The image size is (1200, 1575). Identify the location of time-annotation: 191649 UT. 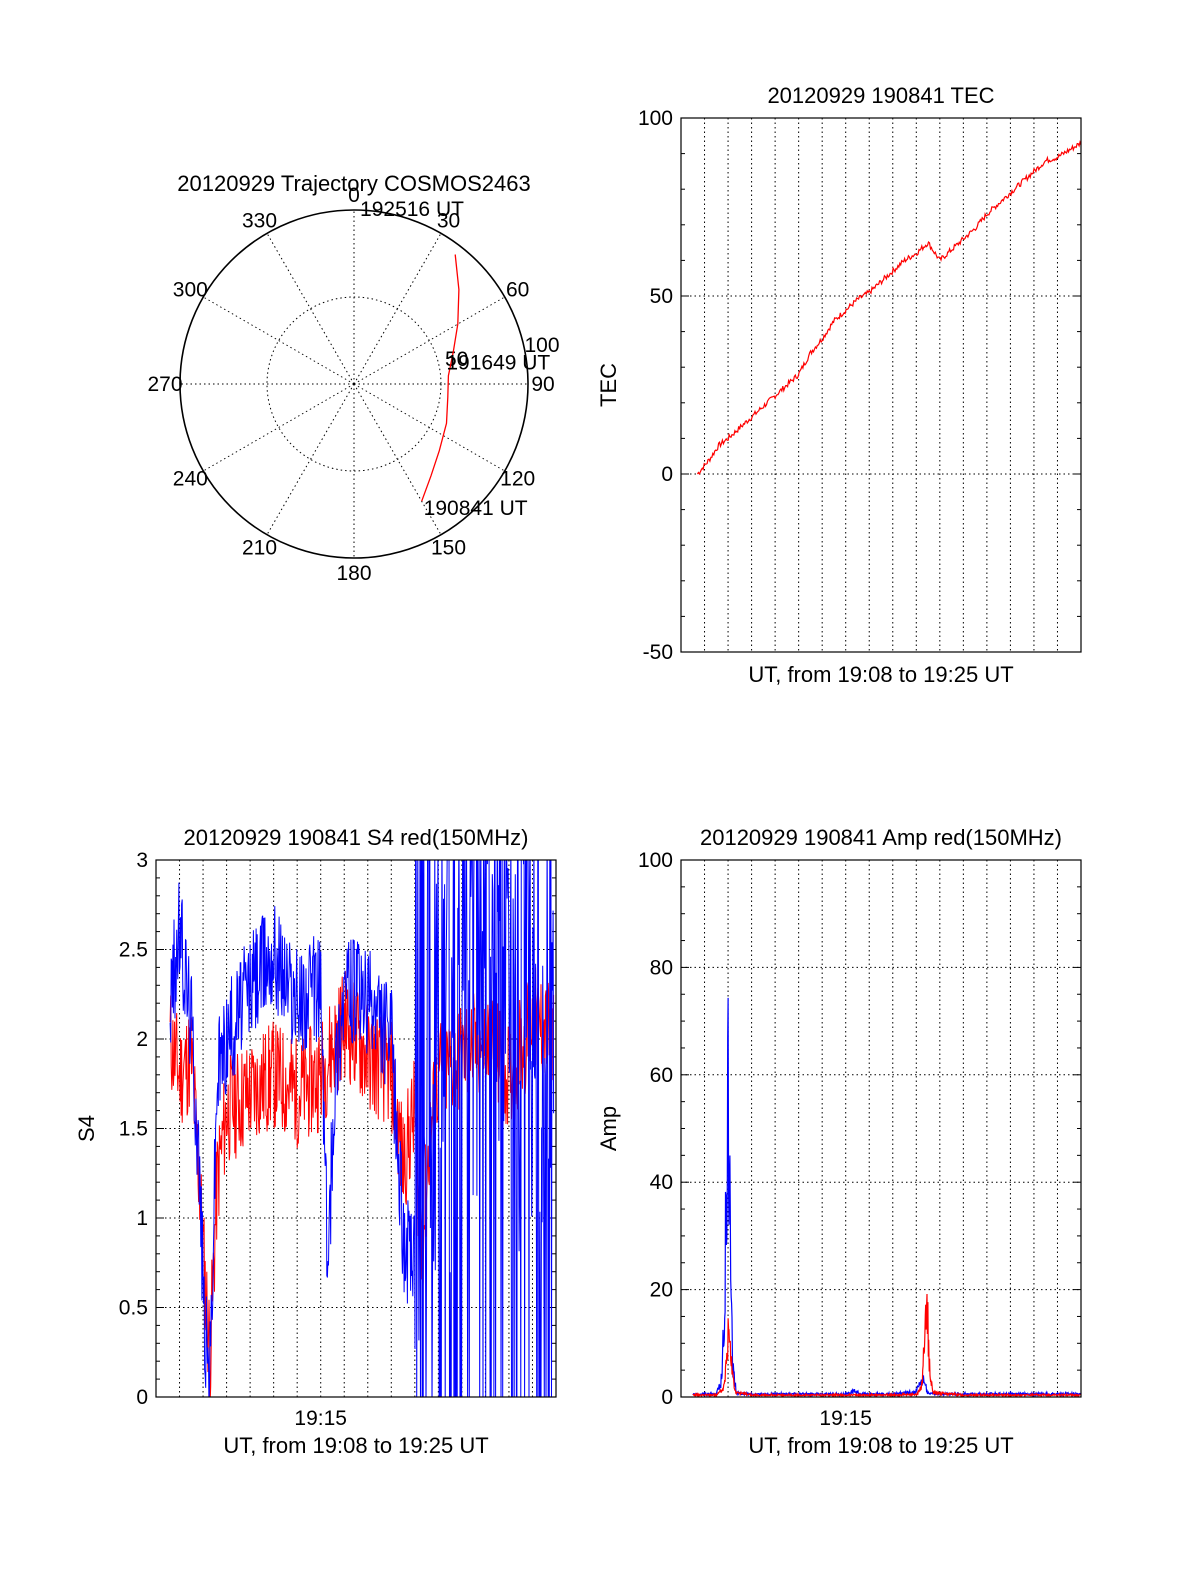
(498, 363).